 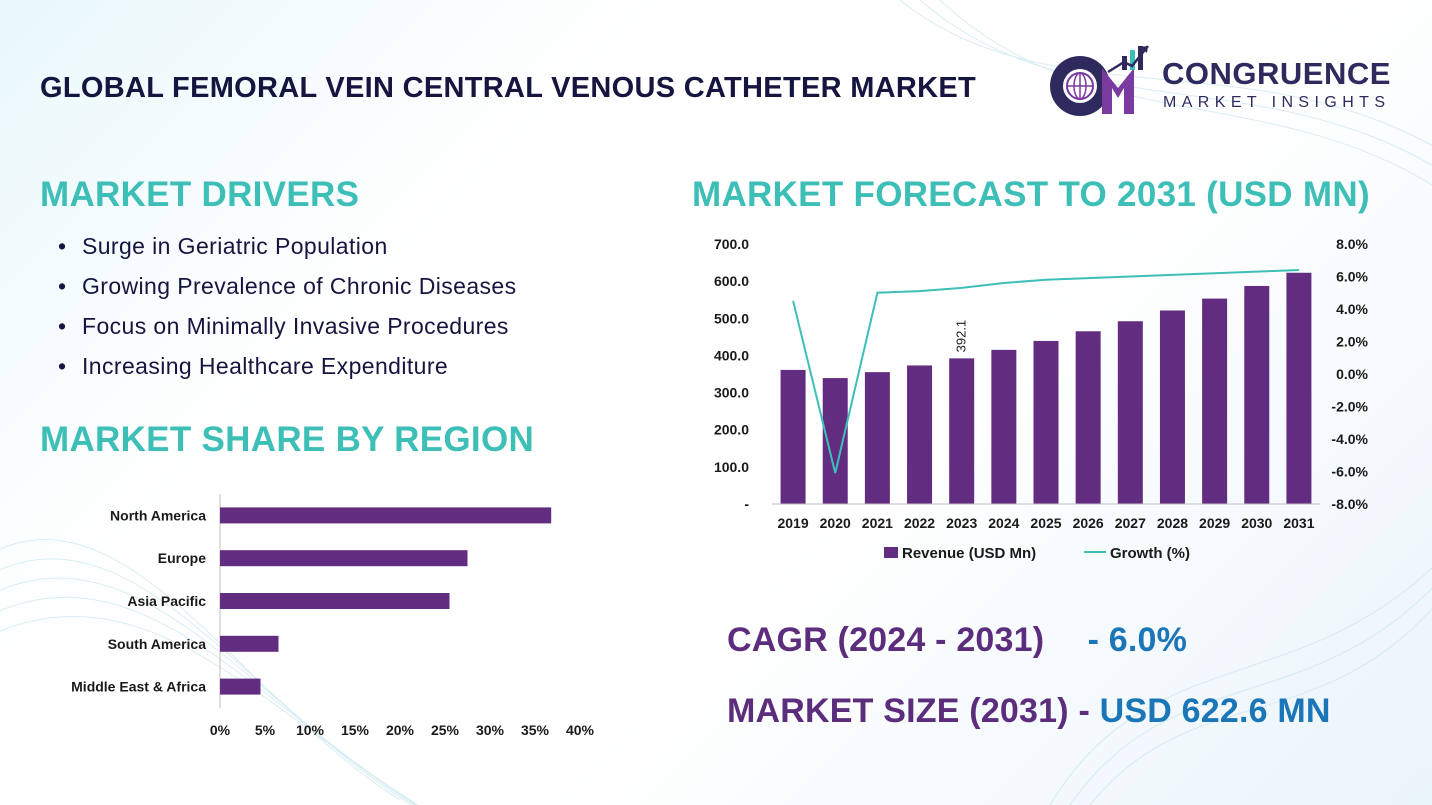 I want to click on x-tick-label: 2026, so click(x=1088, y=523).